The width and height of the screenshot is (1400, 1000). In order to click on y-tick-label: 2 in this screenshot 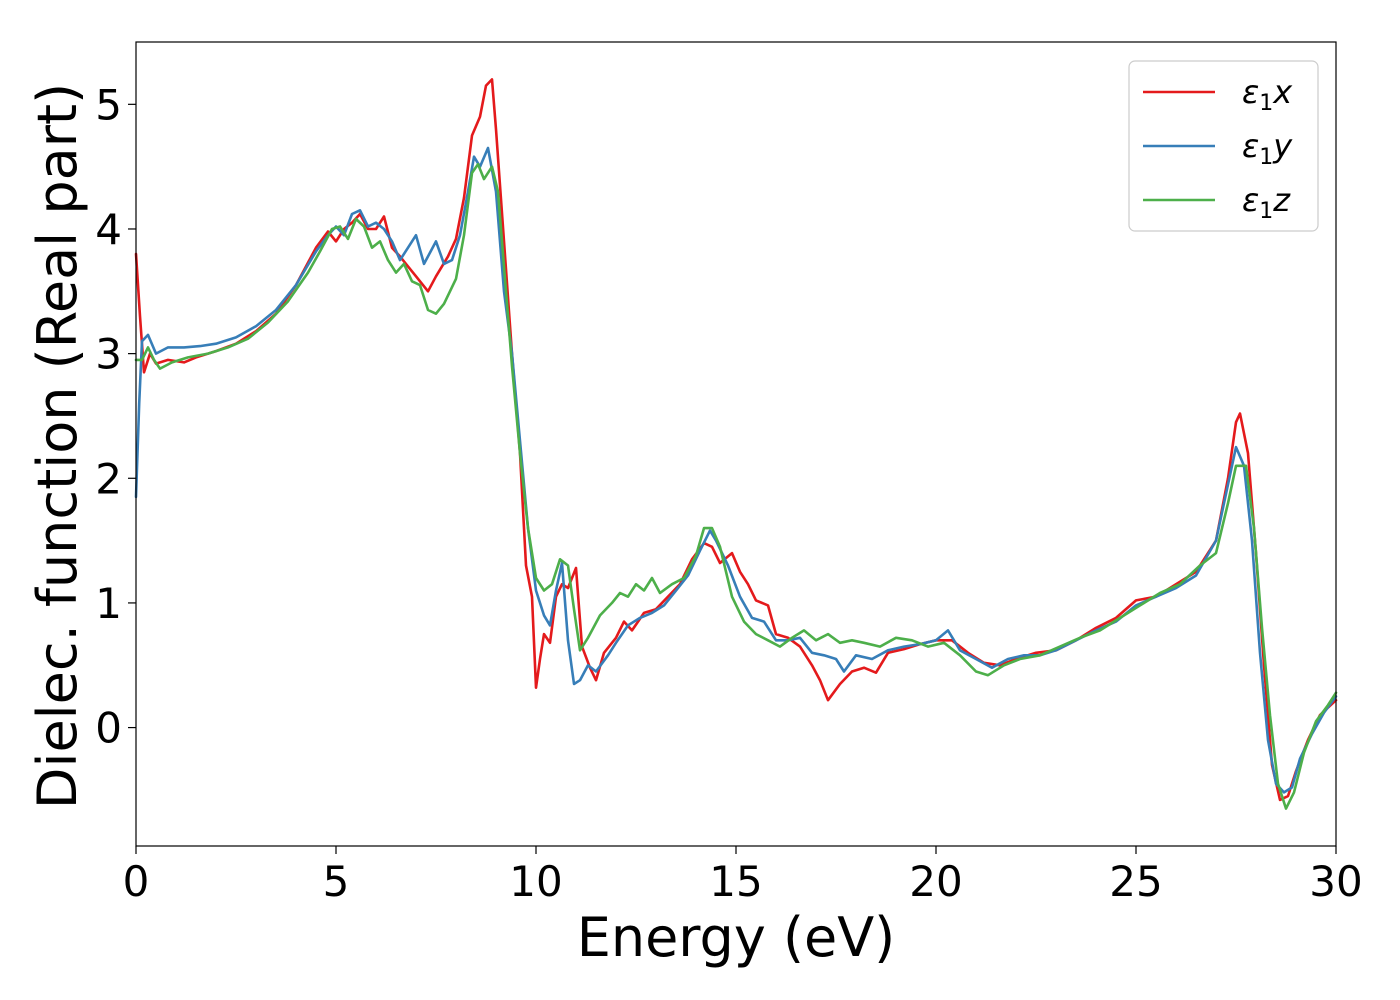, I will do `click(108, 478)`.